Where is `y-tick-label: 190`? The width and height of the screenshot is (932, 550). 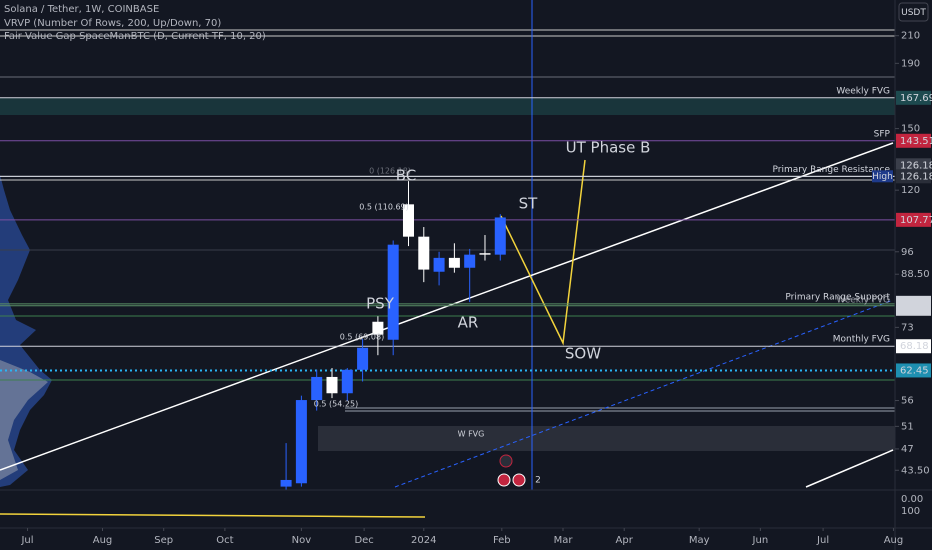 y-tick-label: 190 is located at coordinates (910, 63).